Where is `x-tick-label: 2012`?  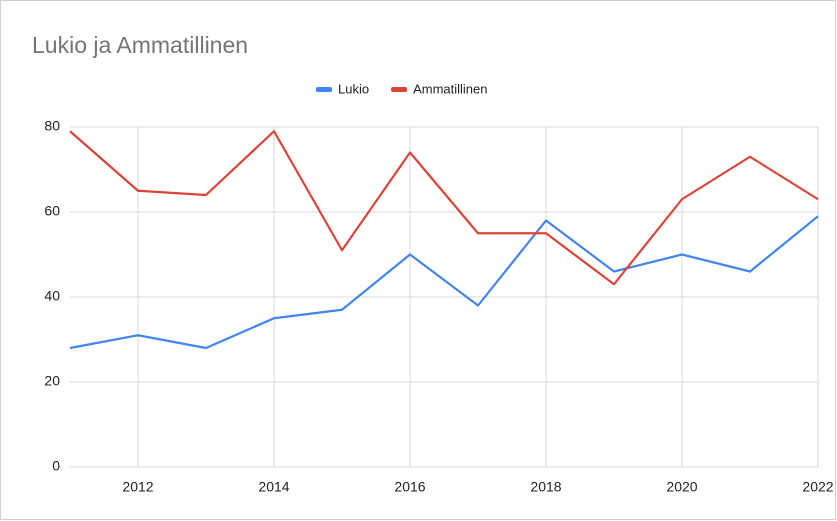
x-tick-label: 2012 is located at coordinates (137, 487).